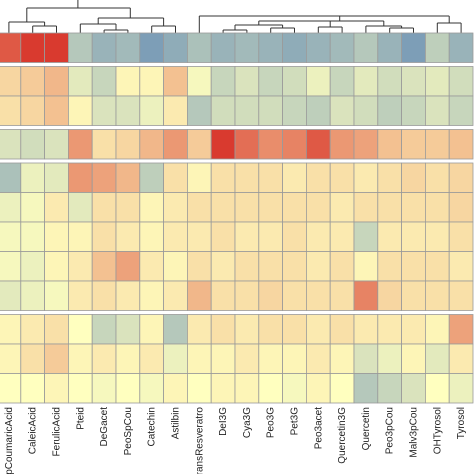  Describe the element at coordinates (152, 426) in the screenshot. I see `column-label: Catechin` at that location.